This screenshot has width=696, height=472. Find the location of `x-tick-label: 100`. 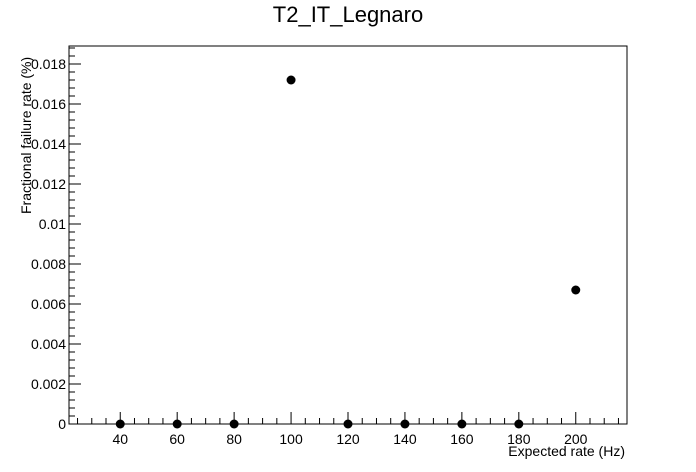

x-tick-label: 100 is located at coordinates (291, 439).